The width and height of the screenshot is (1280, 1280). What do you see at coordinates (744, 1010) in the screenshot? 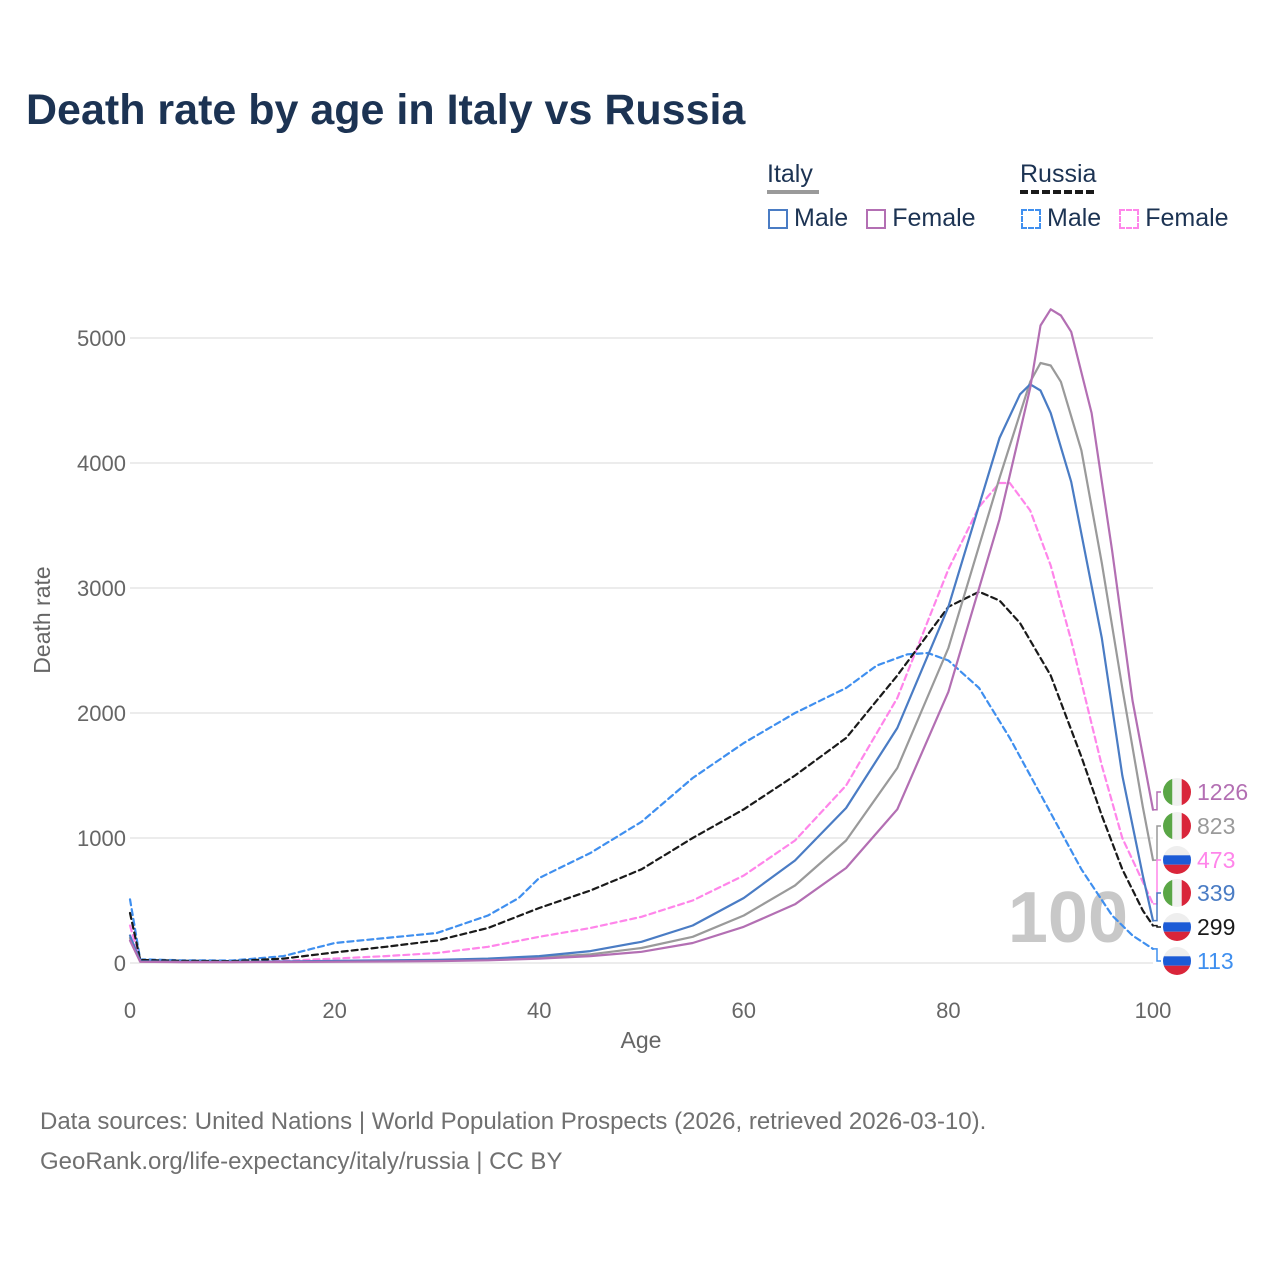
I see `x-tick-label: 60` at bounding box center [744, 1010].